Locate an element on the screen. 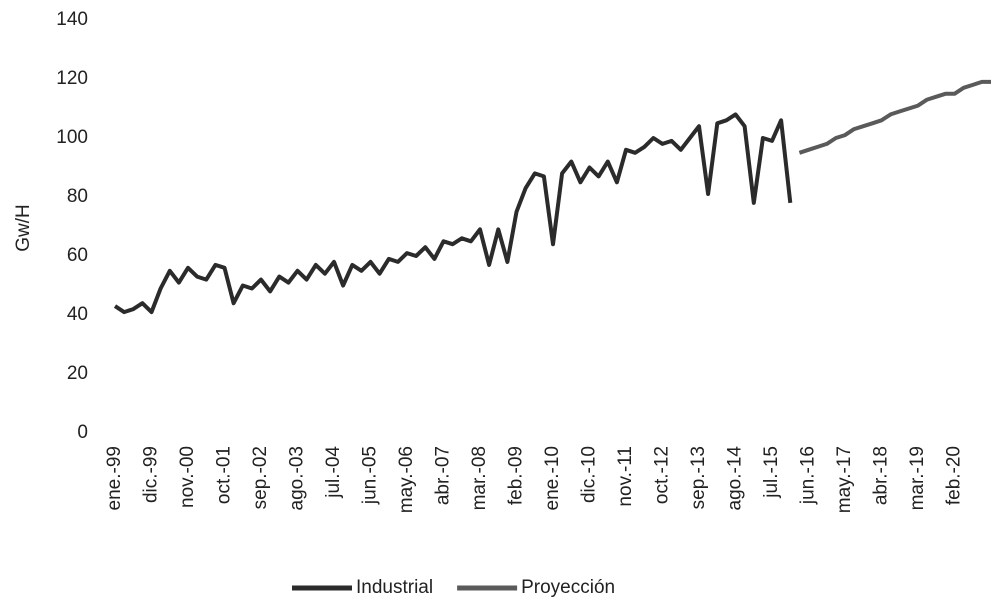  x-tick-label: dic.-10 is located at coordinates (589, 474).